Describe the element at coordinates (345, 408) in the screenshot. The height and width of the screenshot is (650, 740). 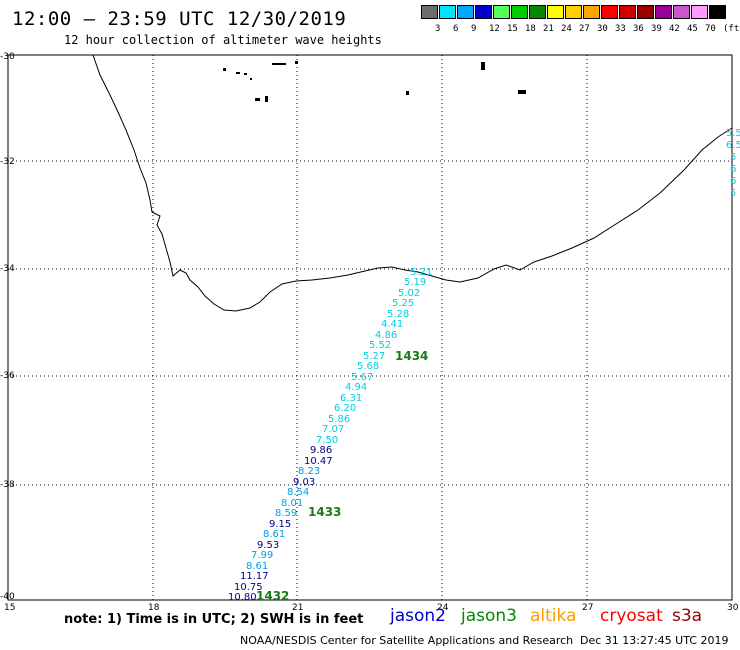
I see `wave-height-value: 6.20` at that location.